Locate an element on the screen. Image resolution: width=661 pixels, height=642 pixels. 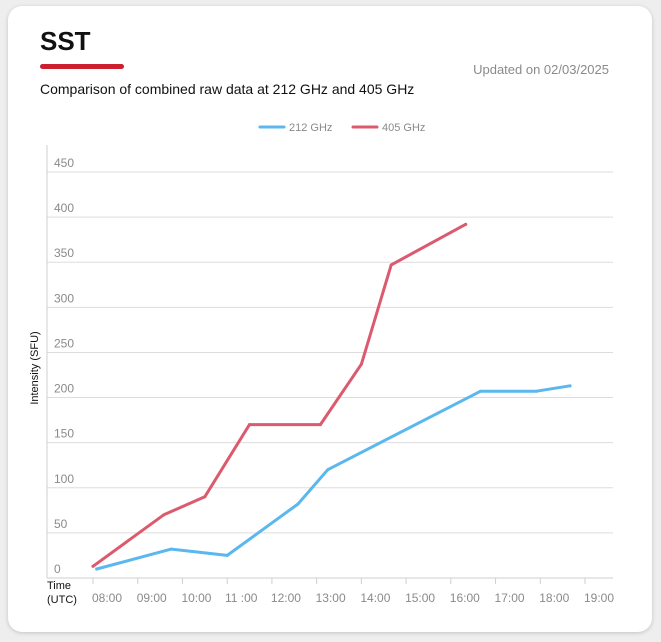
x-tick-label: 11 :00 is located at coordinates (241, 598).